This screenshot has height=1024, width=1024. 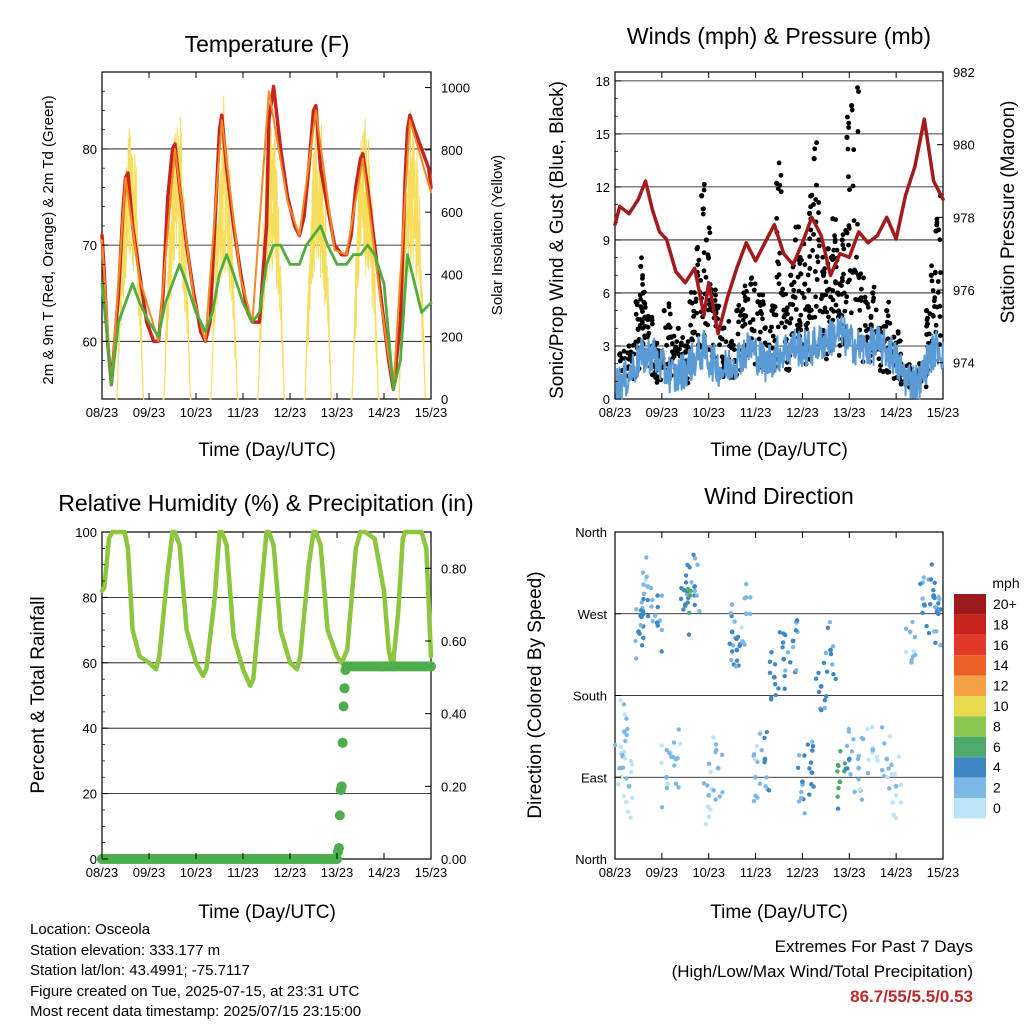 What do you see at coordinates (102, 872) in the screenshot?
I see `x-tick-label: 08/23` at bounding box center [102, 872].